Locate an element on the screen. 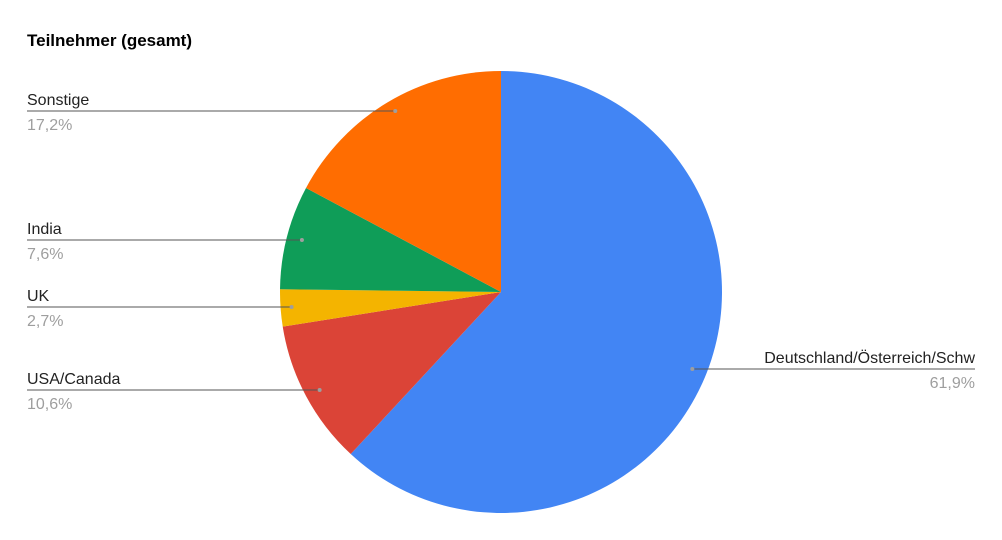  slice-value-label: 7,6% is located at coordinates (45, 254).